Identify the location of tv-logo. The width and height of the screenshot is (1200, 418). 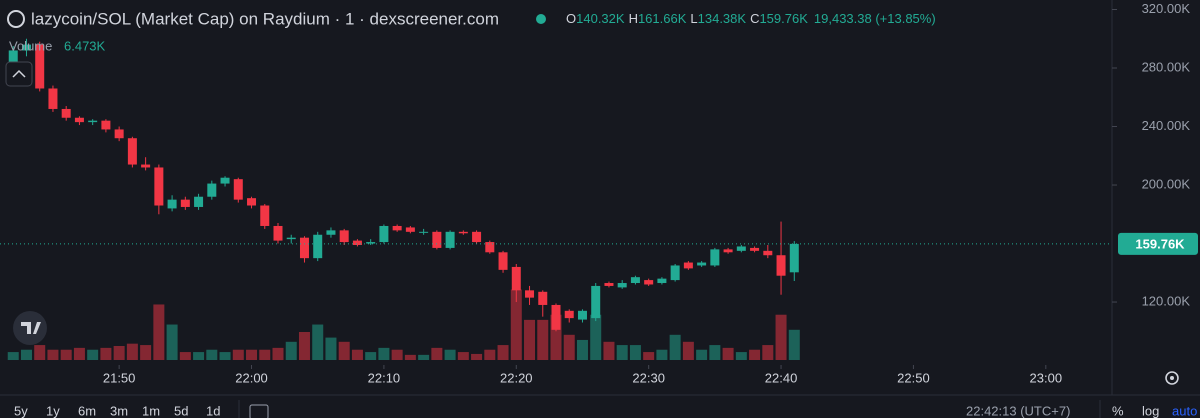
(30, 328).